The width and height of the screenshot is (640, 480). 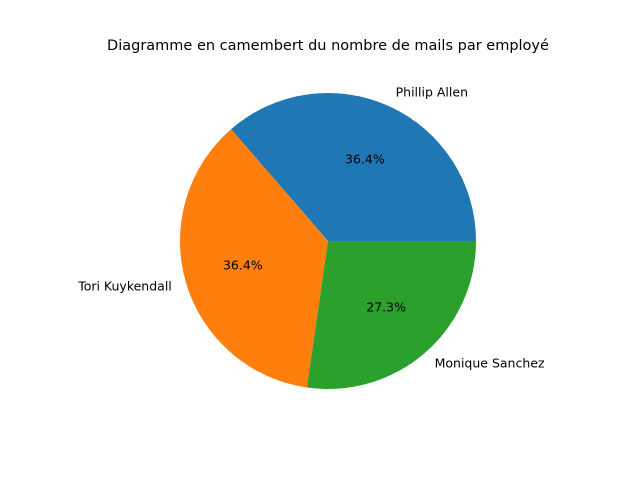 What do you see at coordinates (432, 91) in the screenshot?
I see `slice-label-phillip-allen: Phillip Allen` at bounding box center [432, 91].